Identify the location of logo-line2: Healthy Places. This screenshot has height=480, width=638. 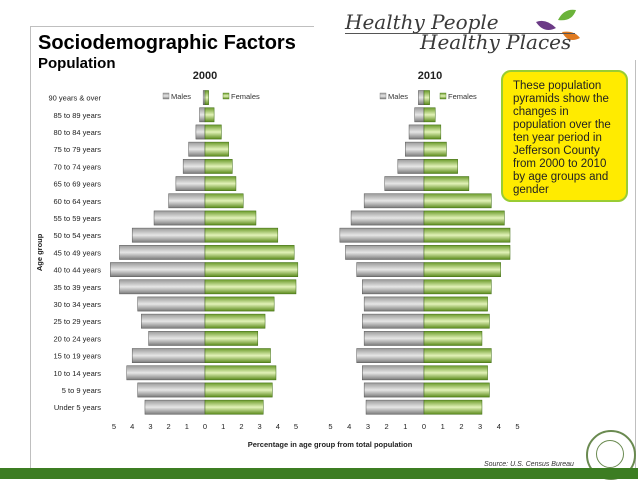
(496, 42).